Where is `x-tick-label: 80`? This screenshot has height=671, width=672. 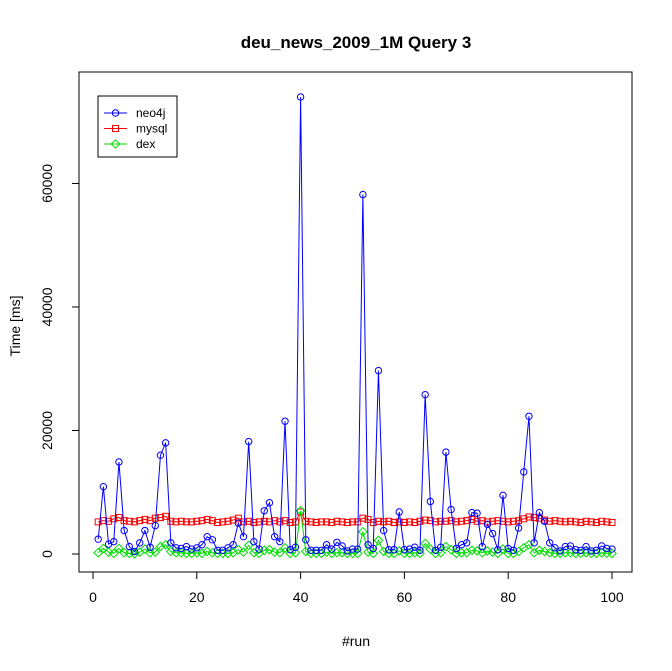 x-tick-label: 80 is located at coordinates (508, 597).